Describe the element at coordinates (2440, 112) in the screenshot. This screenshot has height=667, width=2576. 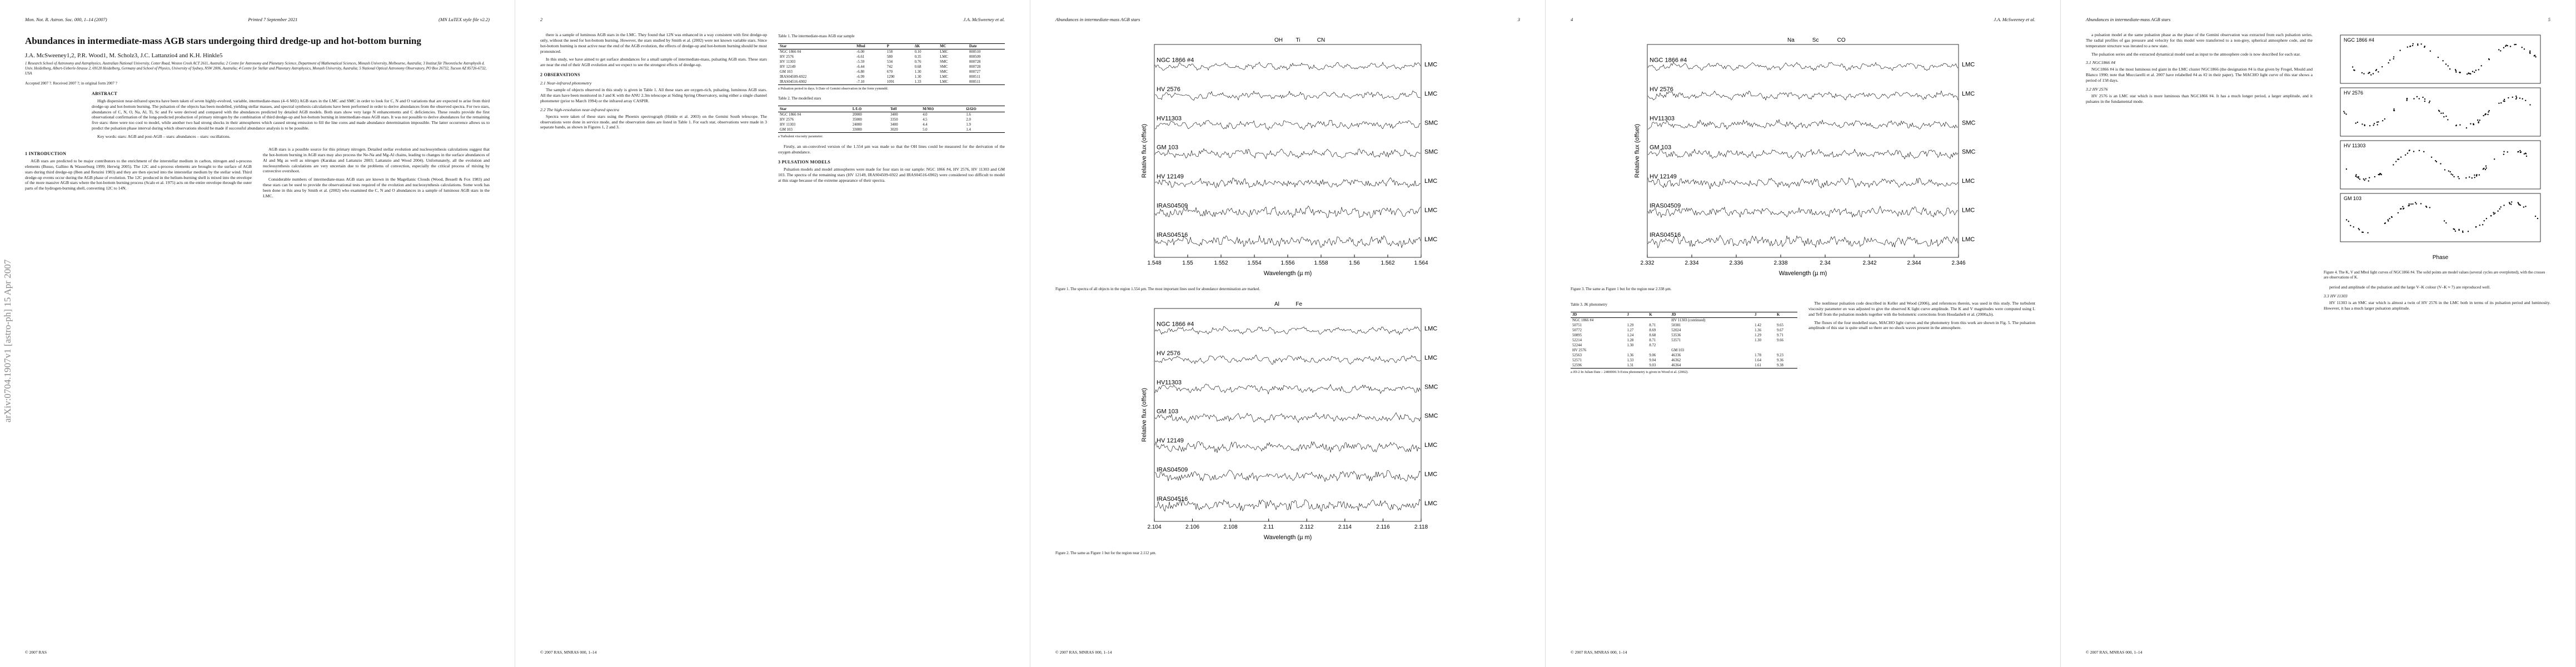
I see `panel-frame` at that location.